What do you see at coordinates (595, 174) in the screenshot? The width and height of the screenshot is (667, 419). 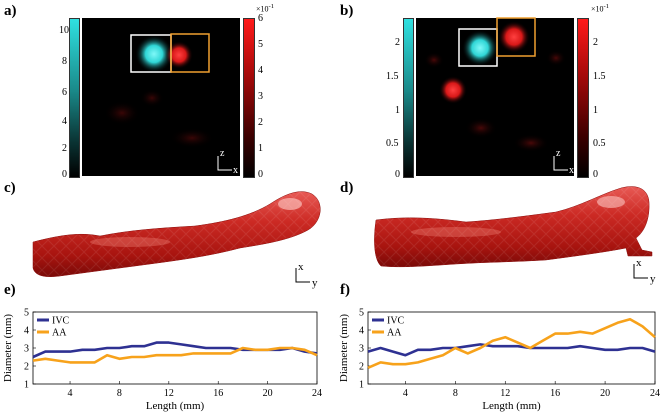 I see `tick-b-right-0: 0` at bounding box center [595, 174].